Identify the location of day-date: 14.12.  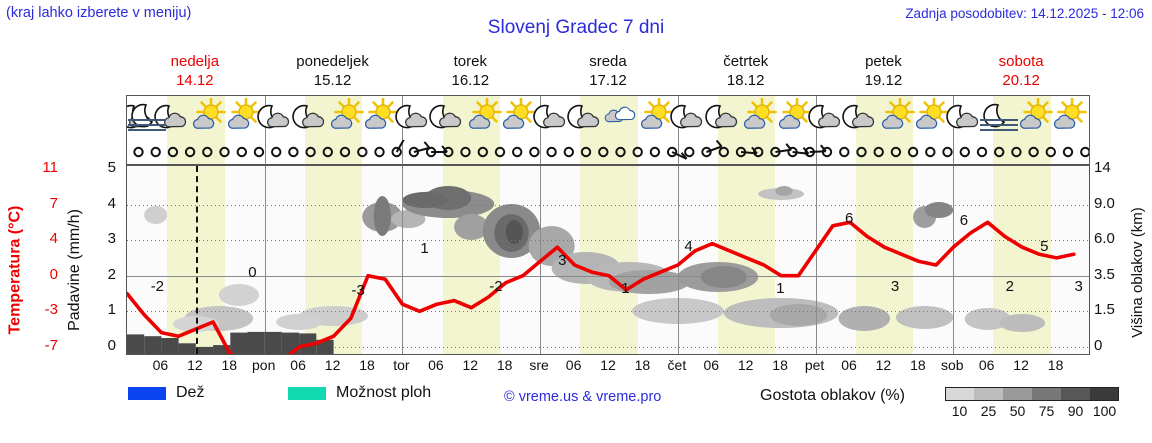
(195, 80).